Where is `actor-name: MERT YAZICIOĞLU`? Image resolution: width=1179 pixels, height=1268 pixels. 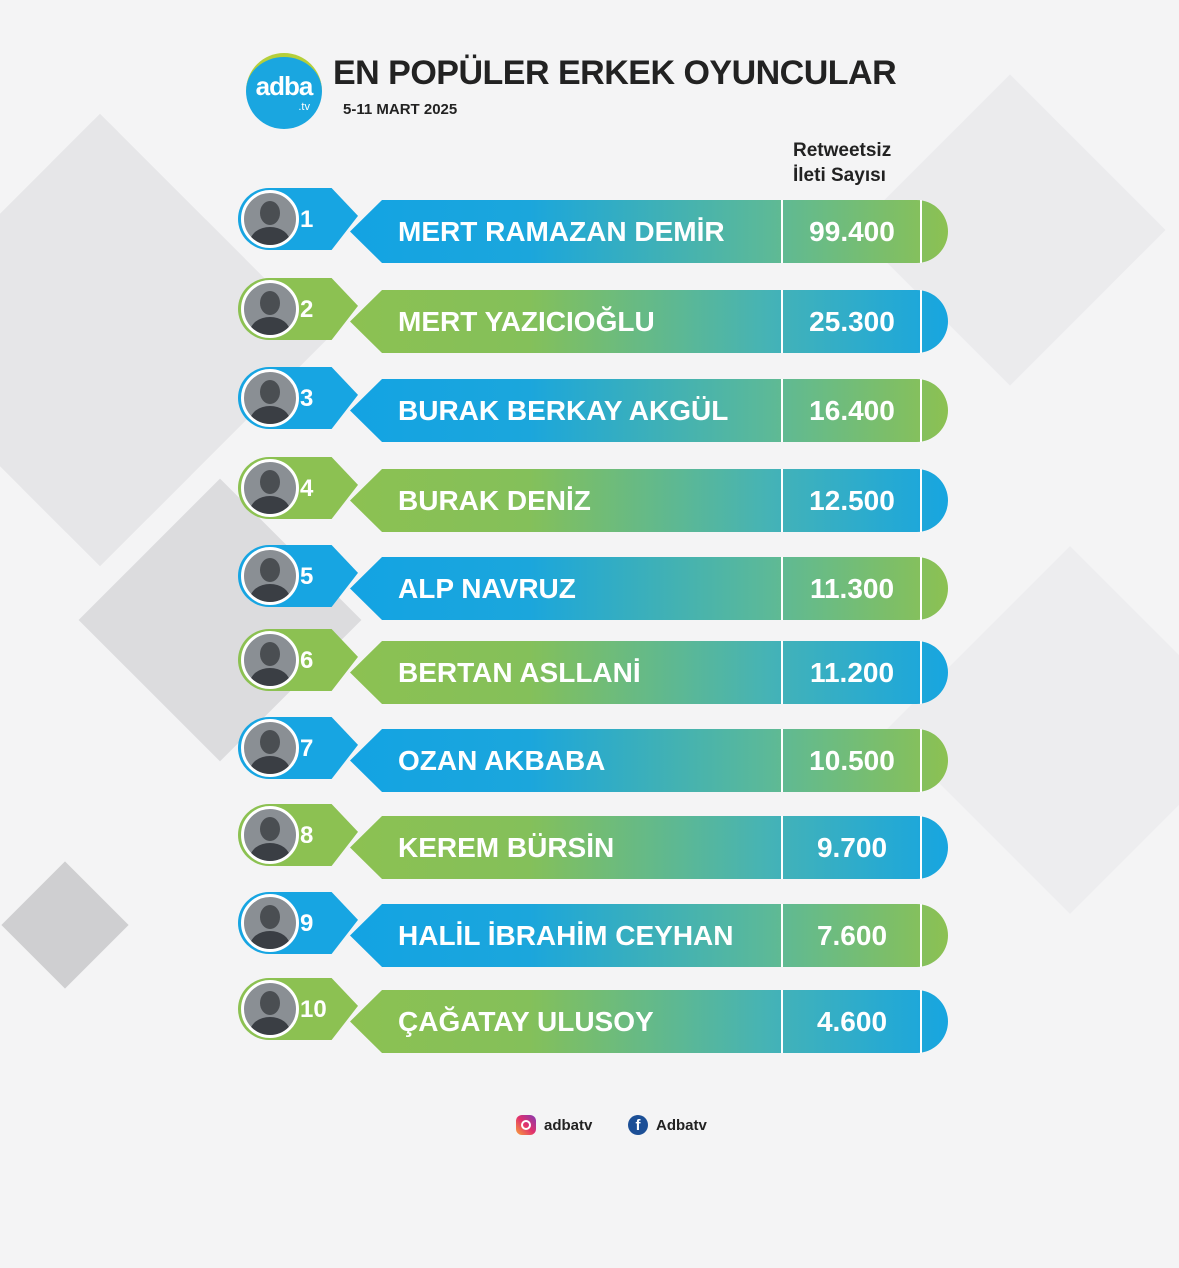 actor-name: MERT YAZICIOĞLU is located at coordinates (526, 321).